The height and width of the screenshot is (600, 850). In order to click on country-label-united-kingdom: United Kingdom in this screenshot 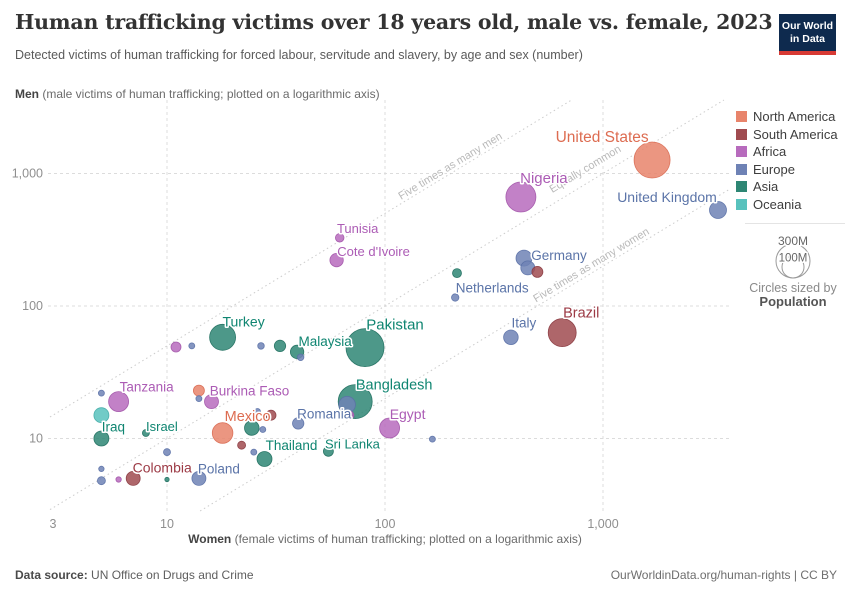, I will do `click(667, 197)`.